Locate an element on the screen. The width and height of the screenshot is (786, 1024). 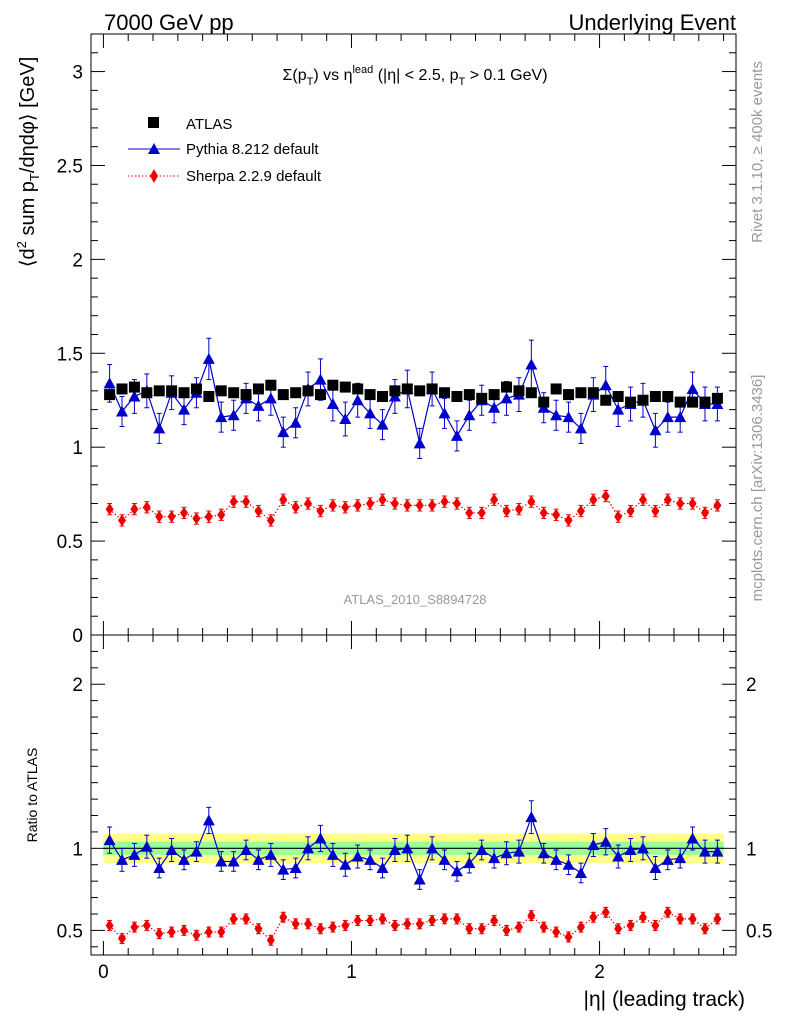
sherpa-ratio-series is located at coordinates (413, 926).